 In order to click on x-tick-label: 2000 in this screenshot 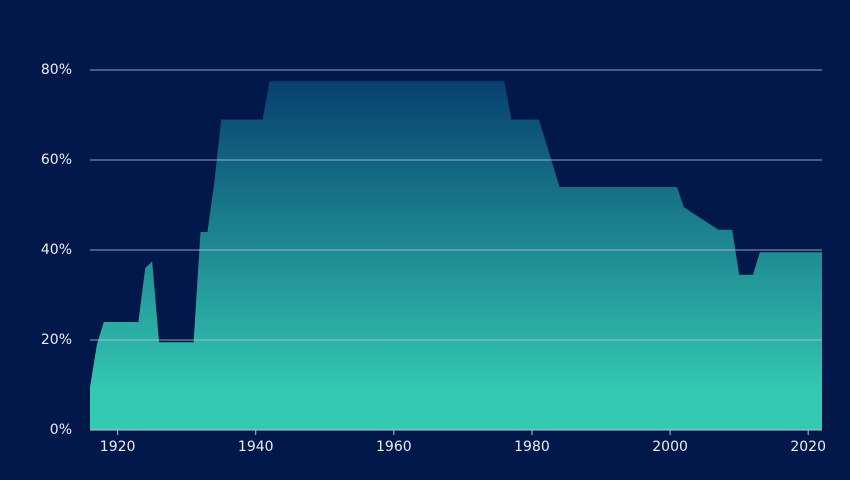, I will do `click(670, 447)`.